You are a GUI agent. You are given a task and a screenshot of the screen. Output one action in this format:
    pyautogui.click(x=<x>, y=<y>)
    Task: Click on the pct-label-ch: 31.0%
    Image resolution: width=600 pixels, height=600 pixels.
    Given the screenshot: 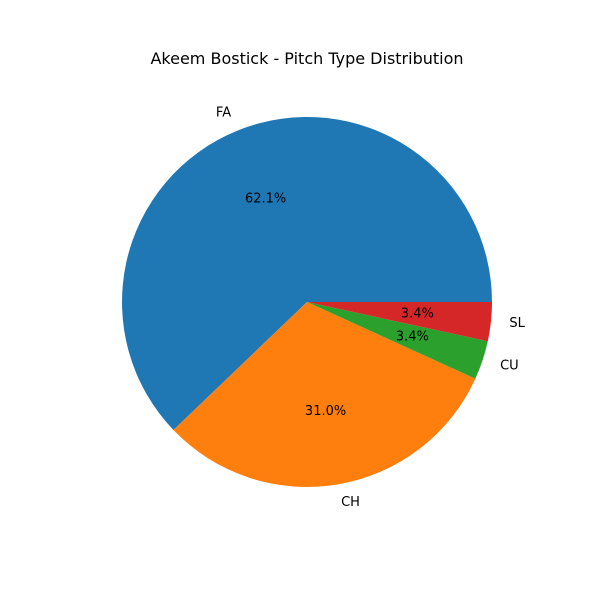 What is the action you would take?
    pyautogui.click(x=325, y=411)
    